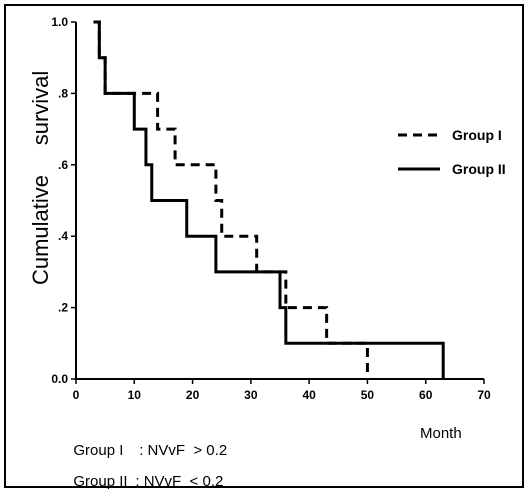 Image resolution: width=530 pixels, height=493 pixels. I want to click on y-axis-label-survival: survival, so click(40, 108).